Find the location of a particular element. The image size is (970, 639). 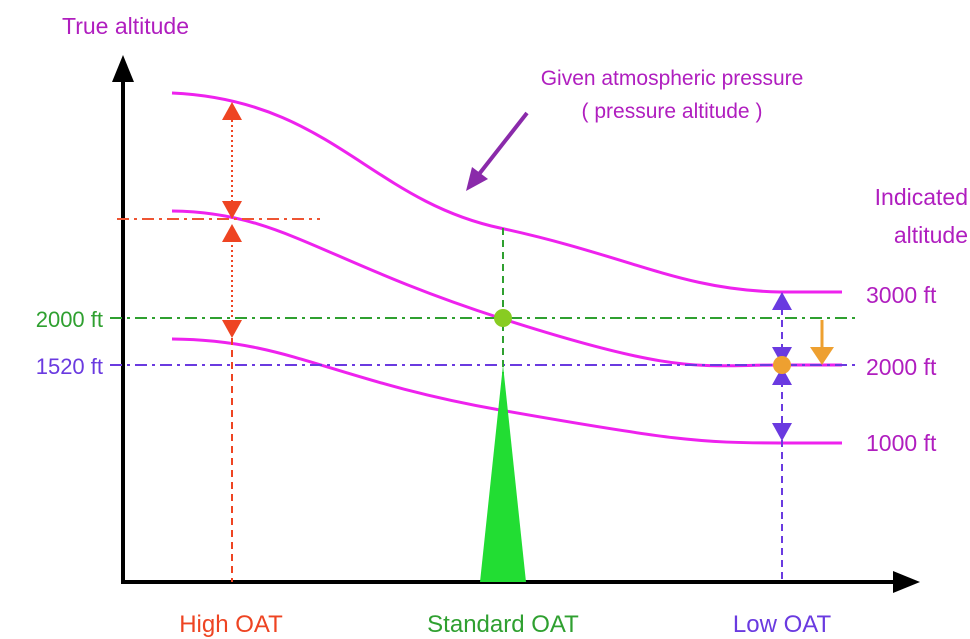

x-axis-arrowhead-icon is located at coordinates (906, 582).